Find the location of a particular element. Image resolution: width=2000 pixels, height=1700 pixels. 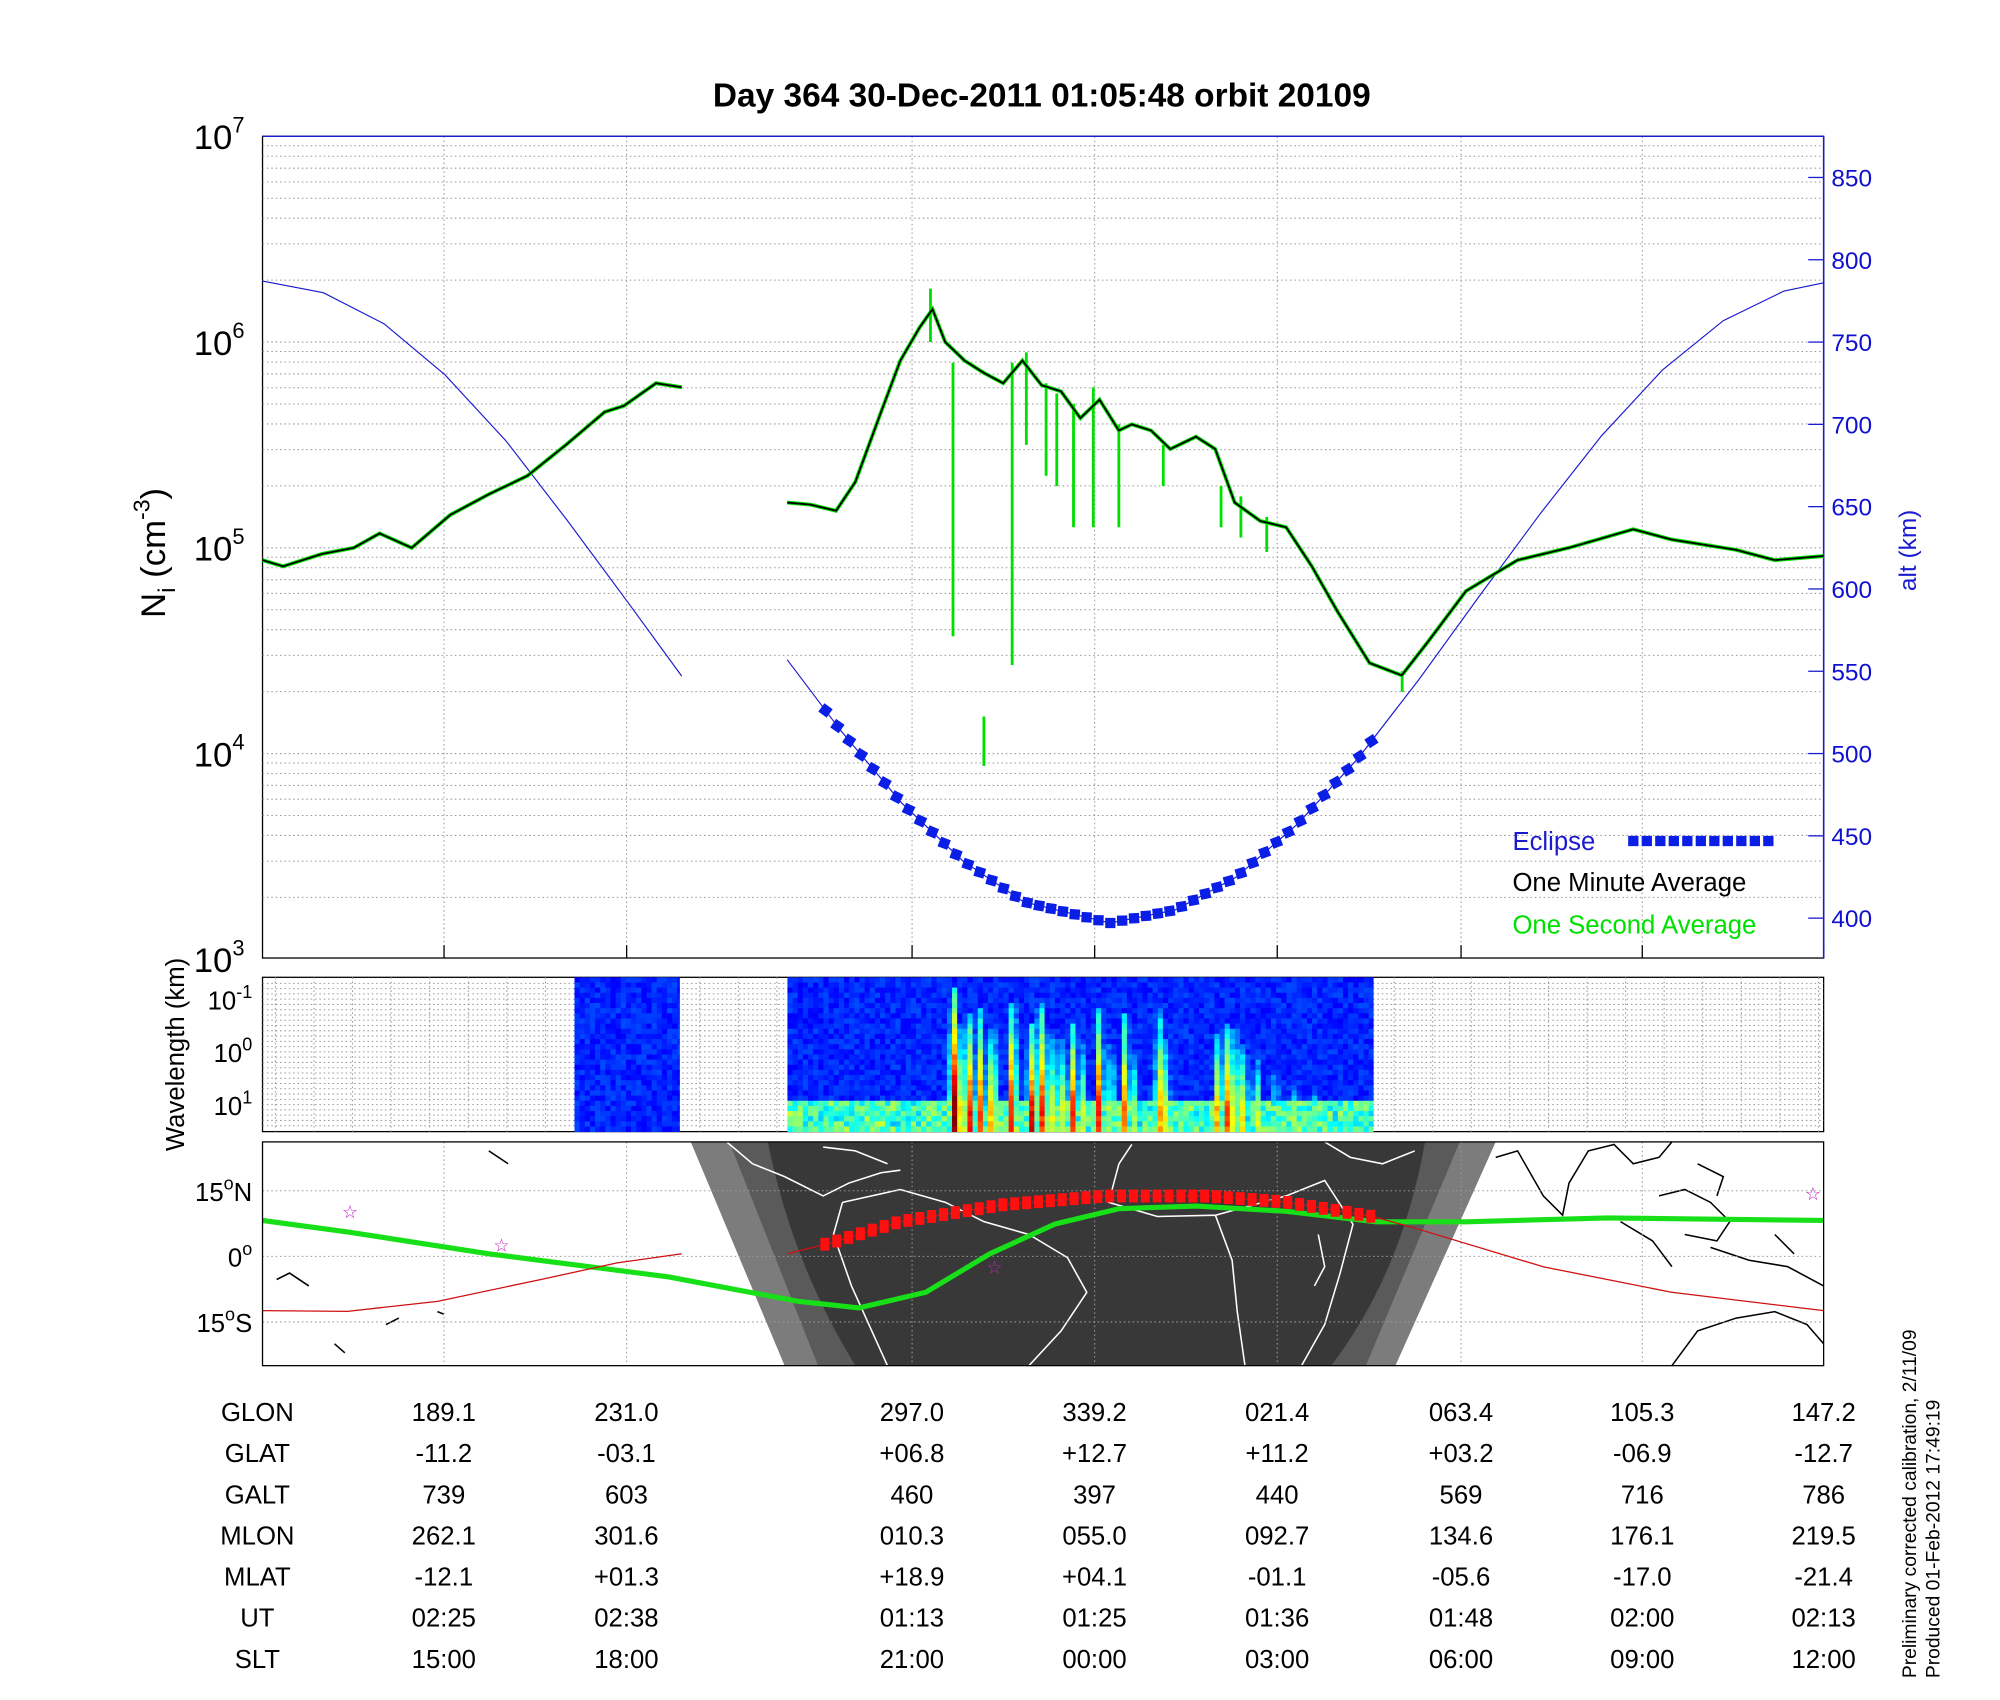

table-cell: 01:13 is located at coordinates (912, 1619).